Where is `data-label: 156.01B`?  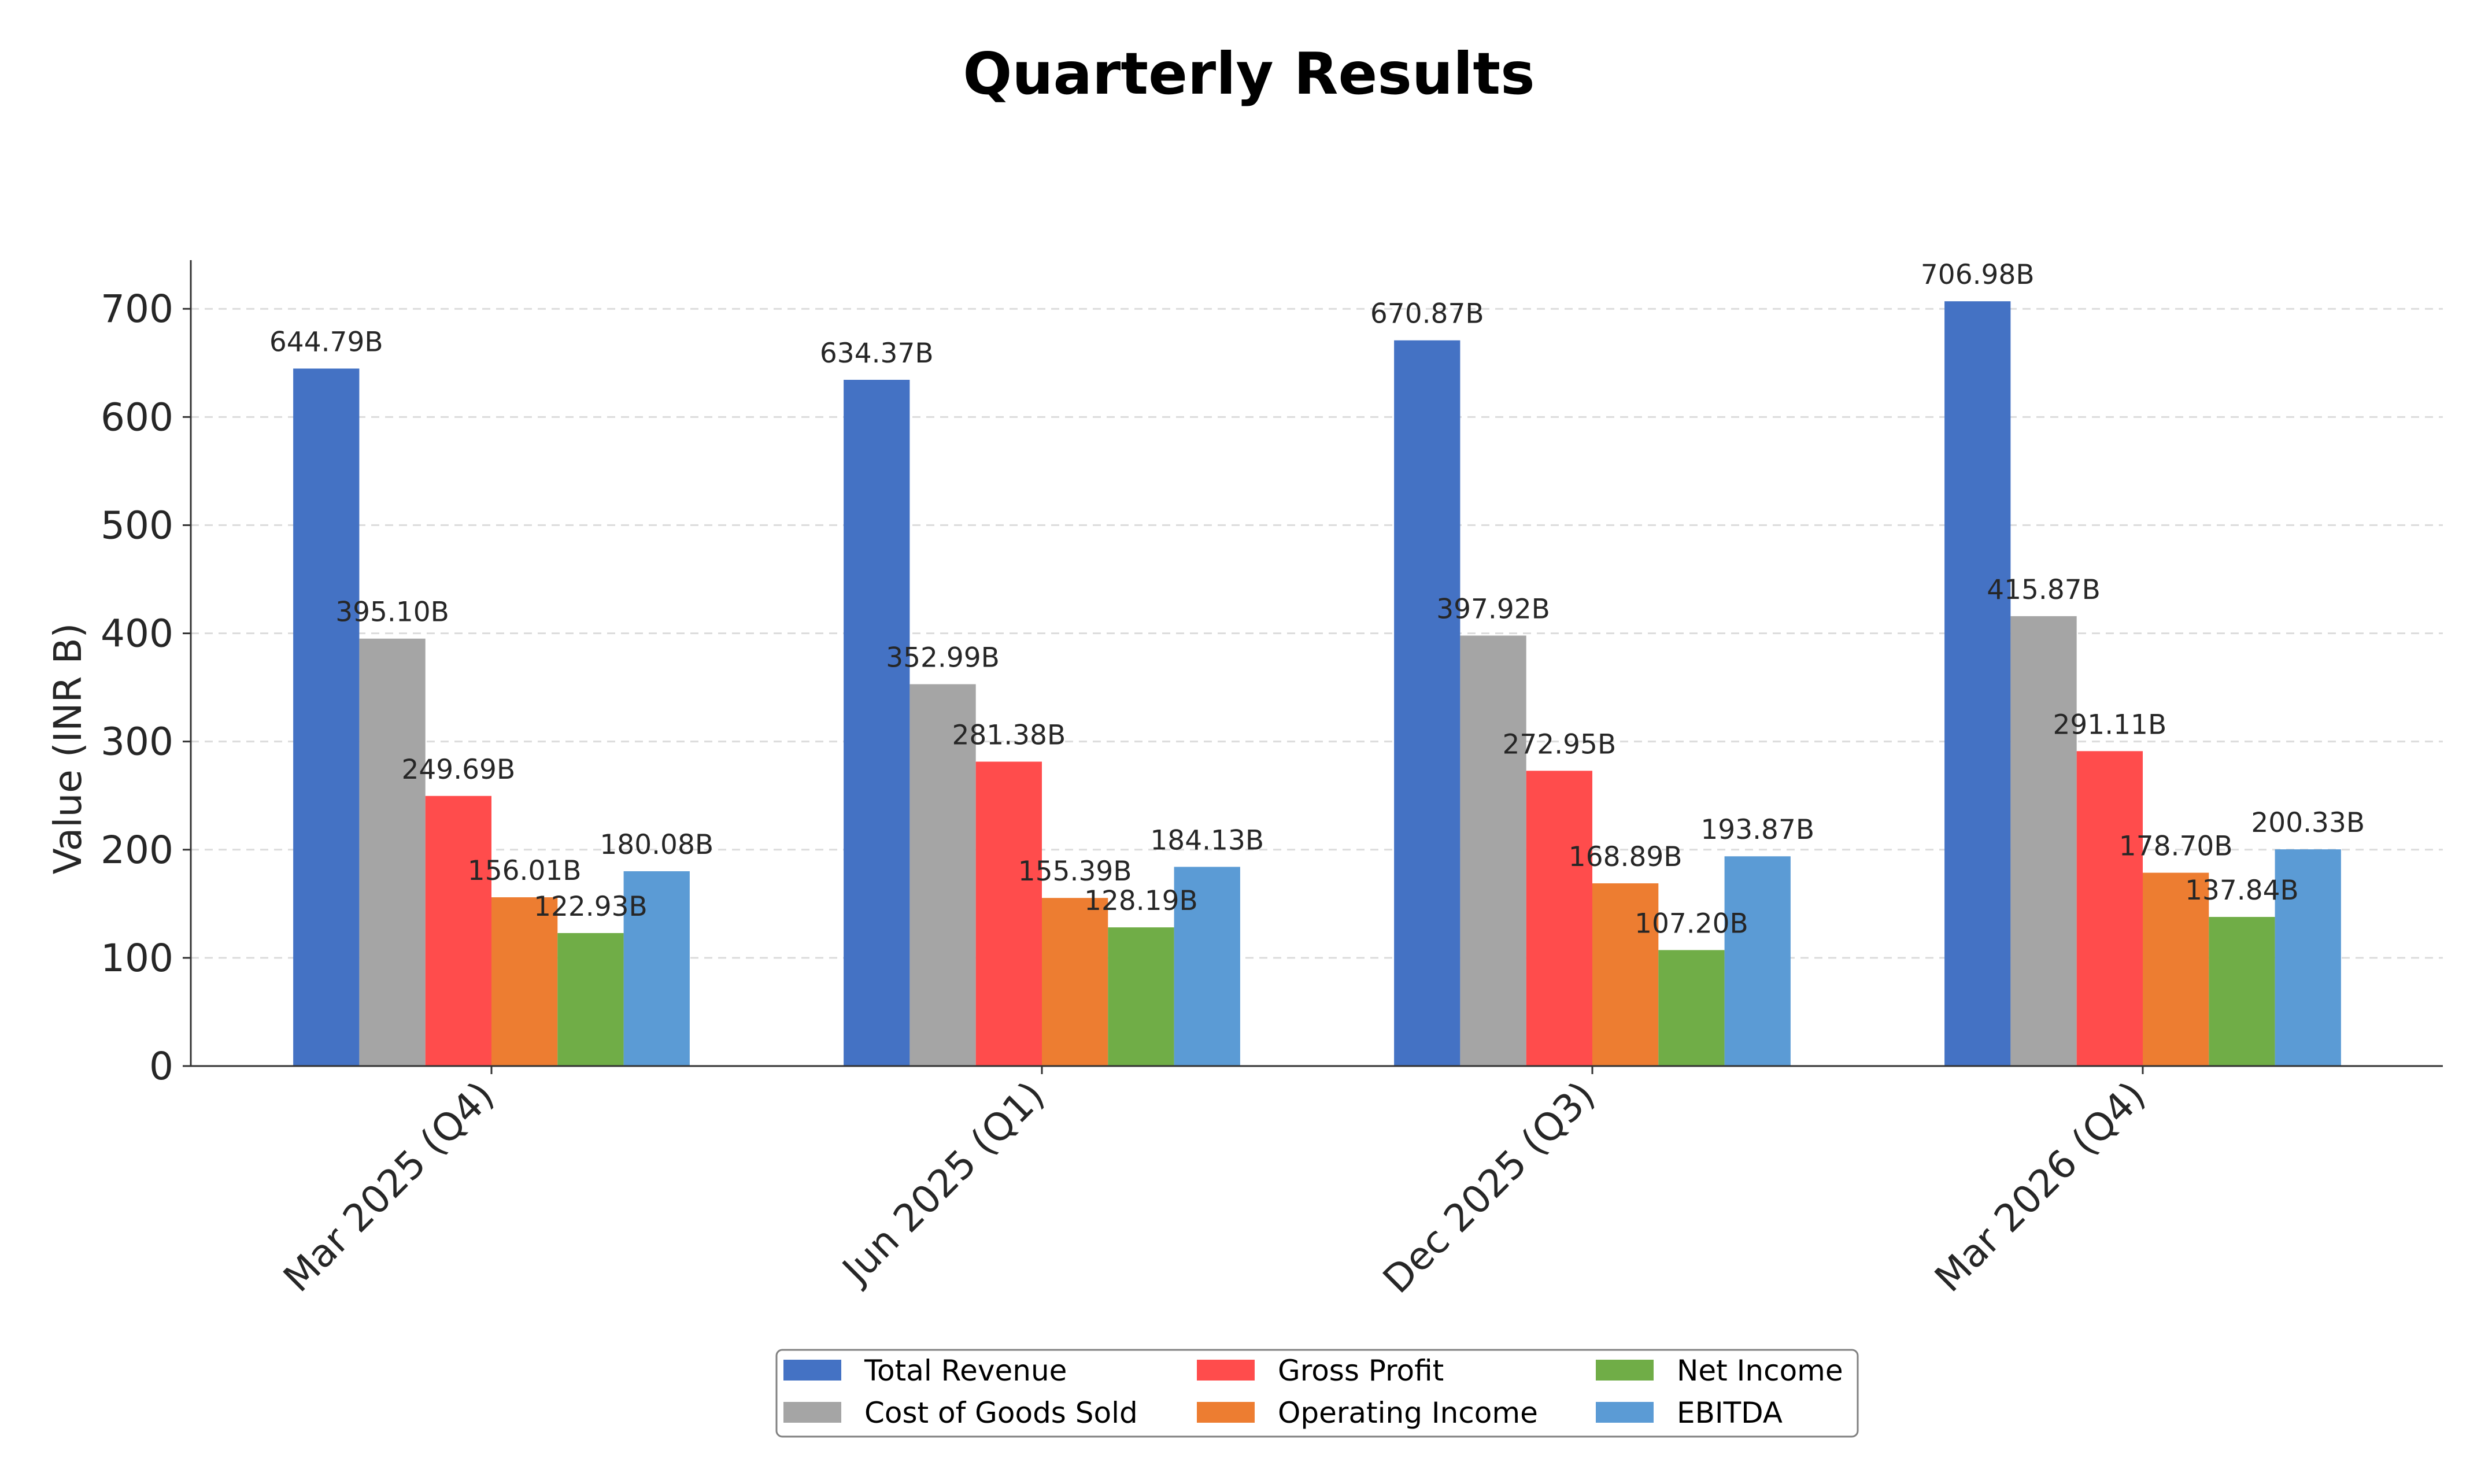 data-label: 156.01B is located at coordinates (525, 871).